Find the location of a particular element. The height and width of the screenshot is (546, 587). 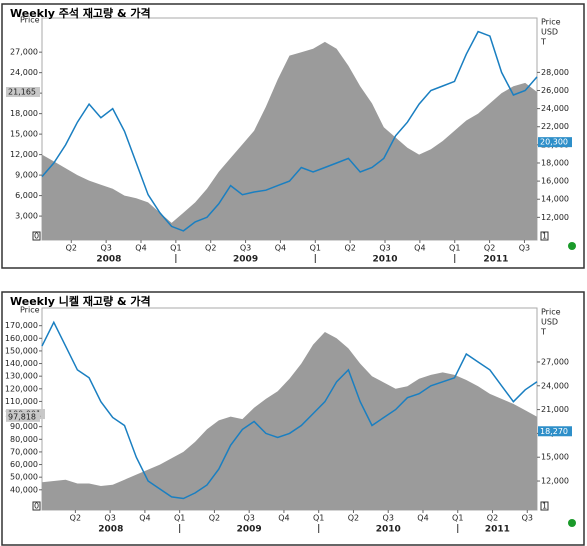

chart-title: Weekly 주석 재고량 & 가격 is located at coordinates (80, 13).